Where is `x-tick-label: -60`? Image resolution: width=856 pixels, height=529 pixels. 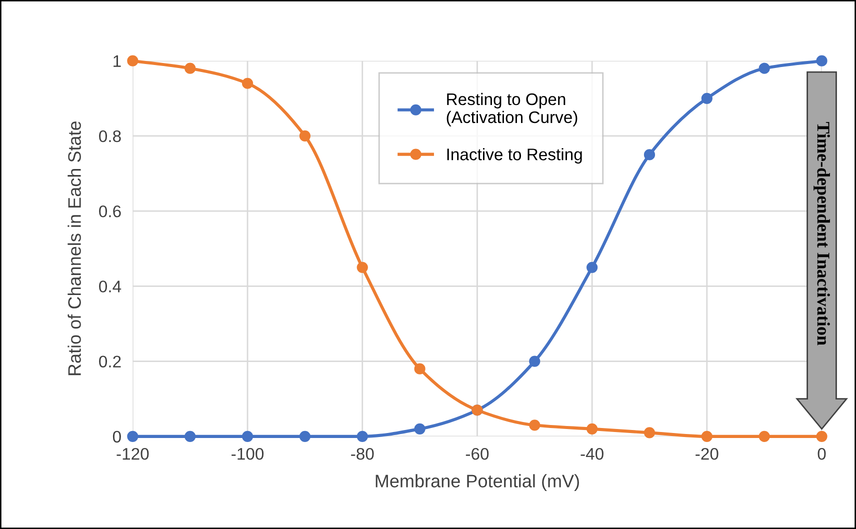
x-tick-label: -60 is located at coordinates (477, 454).